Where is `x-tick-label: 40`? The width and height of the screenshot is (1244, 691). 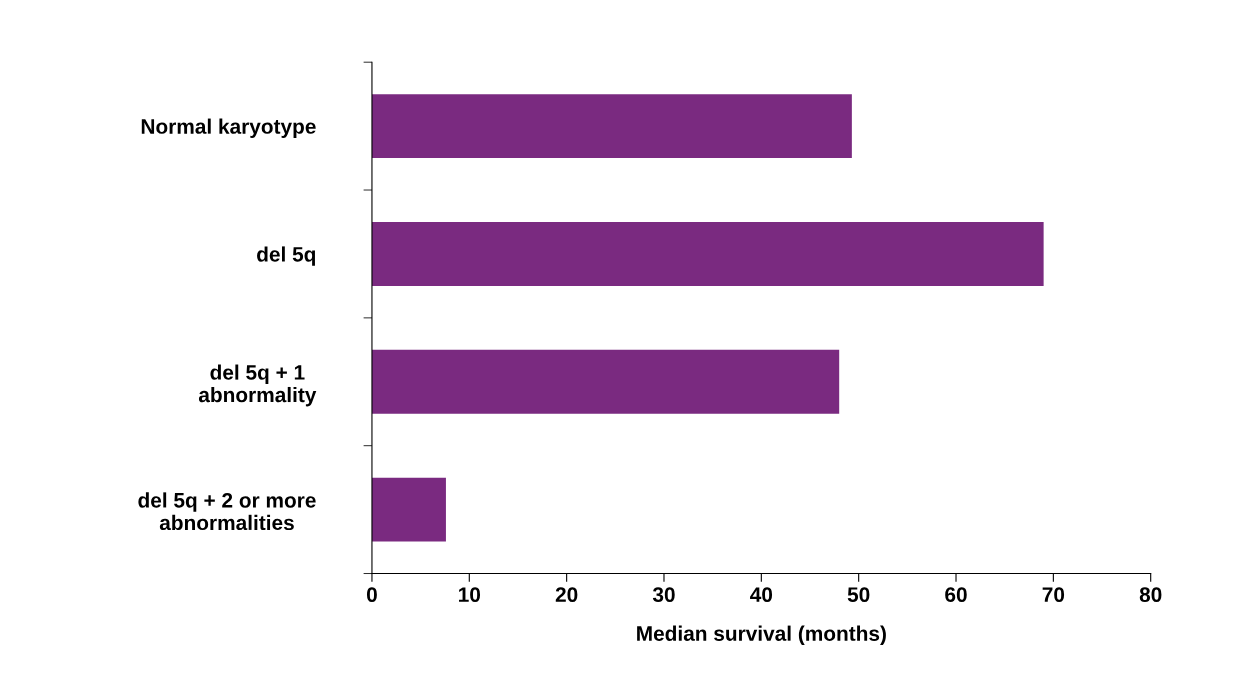
x-tick-label: 40 is located at coordinates (761, 595).